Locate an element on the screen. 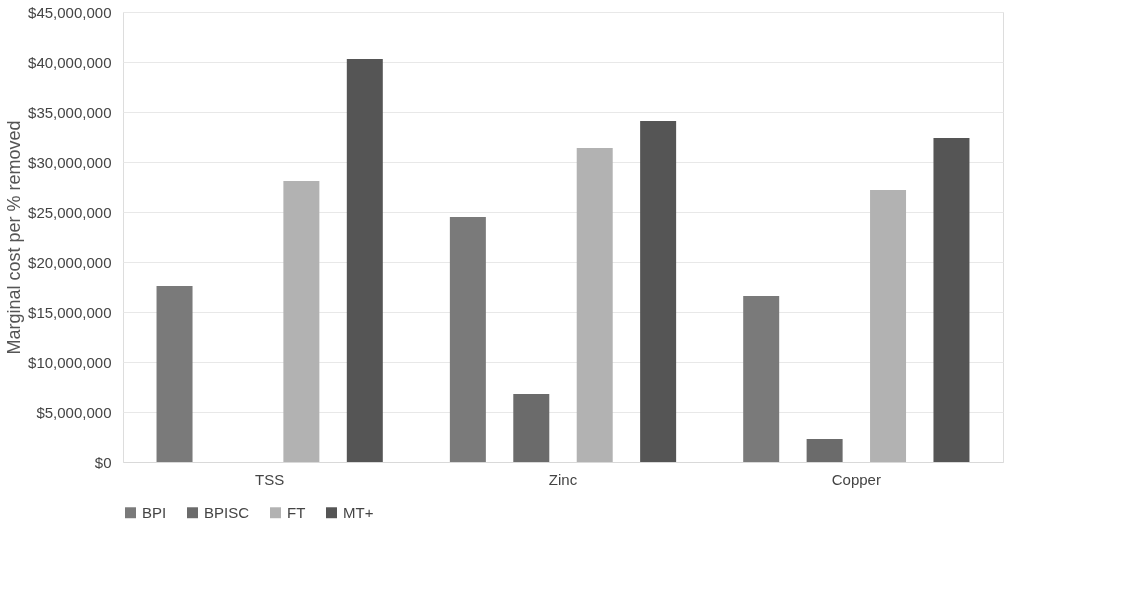 The height and width of the screenshot is (594, 1128). y-tick-label: $45,000,000 is located at coordinates (70, 12).